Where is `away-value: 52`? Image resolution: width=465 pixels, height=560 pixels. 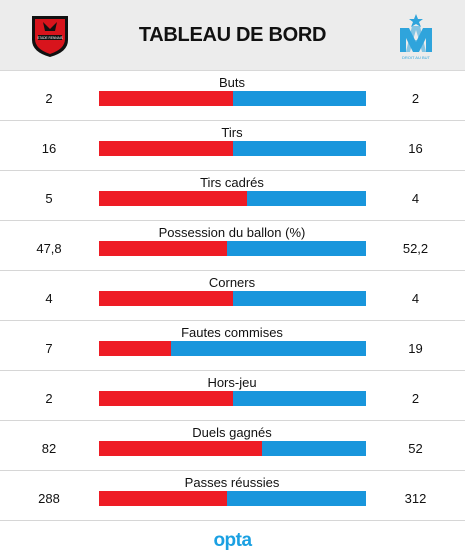 away-value: 52 is located at coordinates (415, 448).